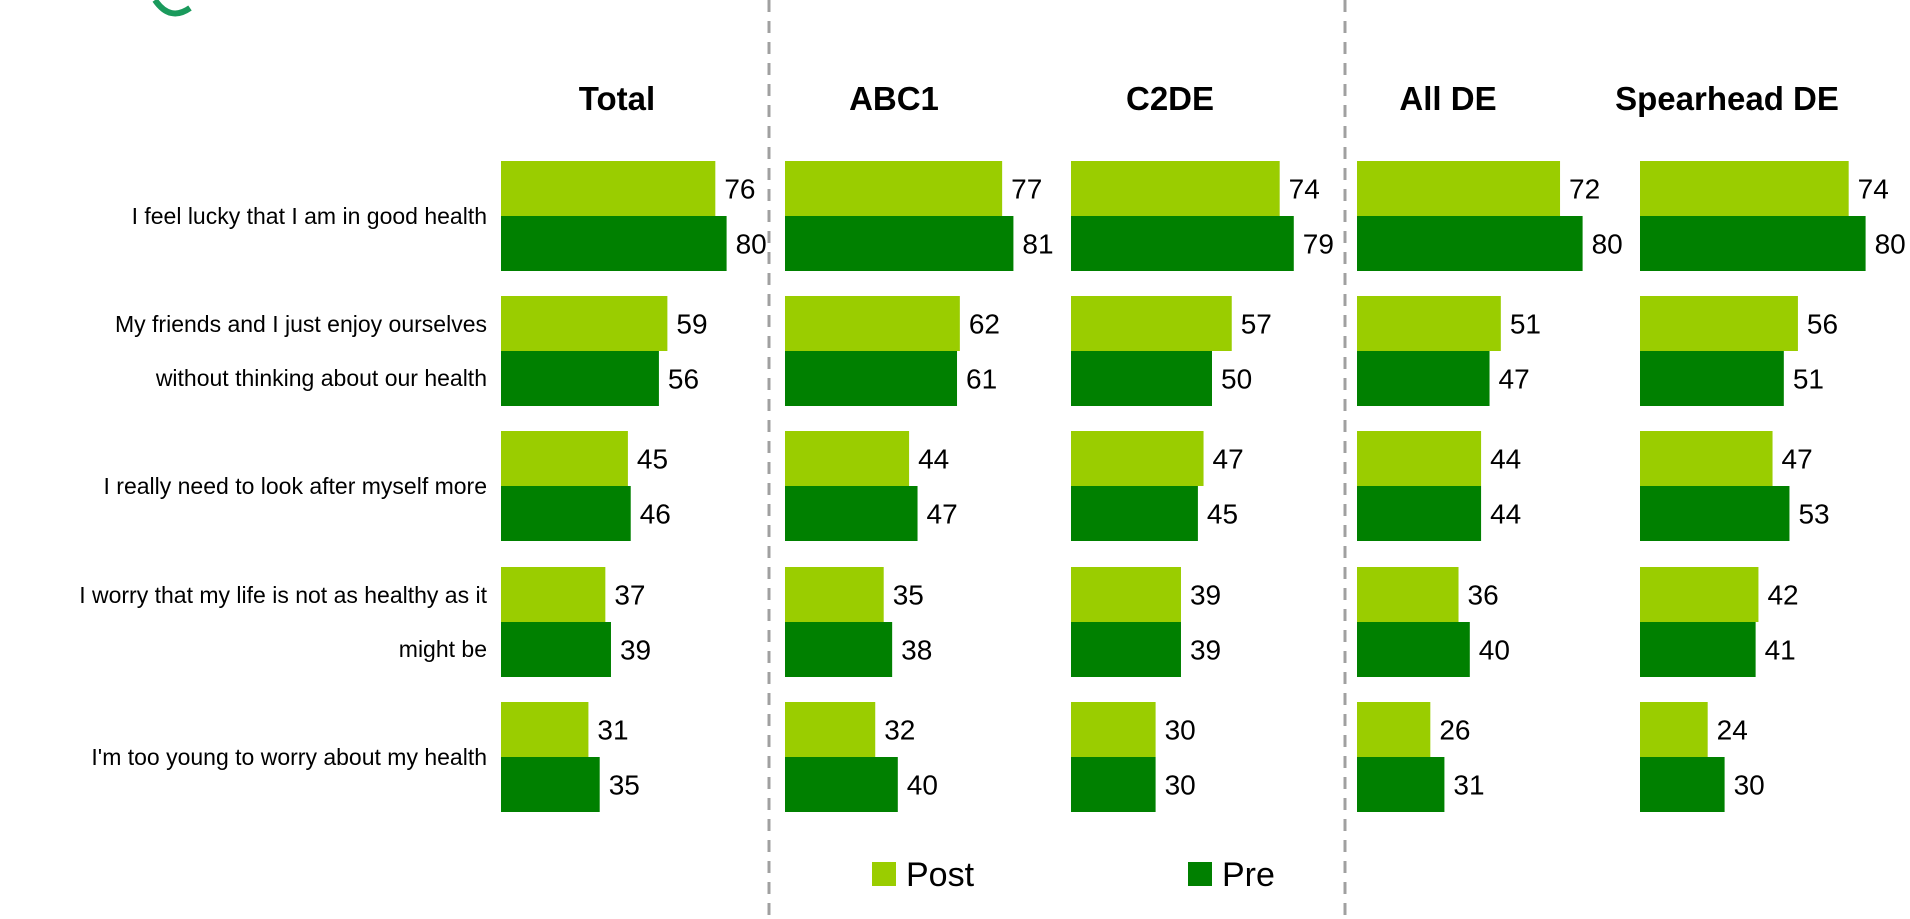  I want to click on category-label-3: I really need to look after myself more, so click(296, 486).